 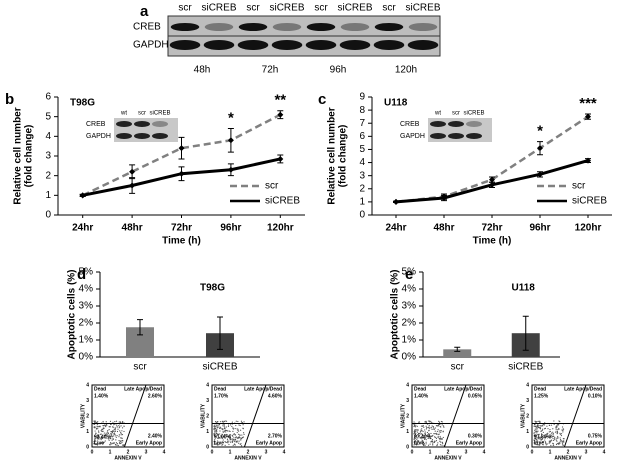 I want to click on y-tick-label: 3%, so click(x=409, y=306).